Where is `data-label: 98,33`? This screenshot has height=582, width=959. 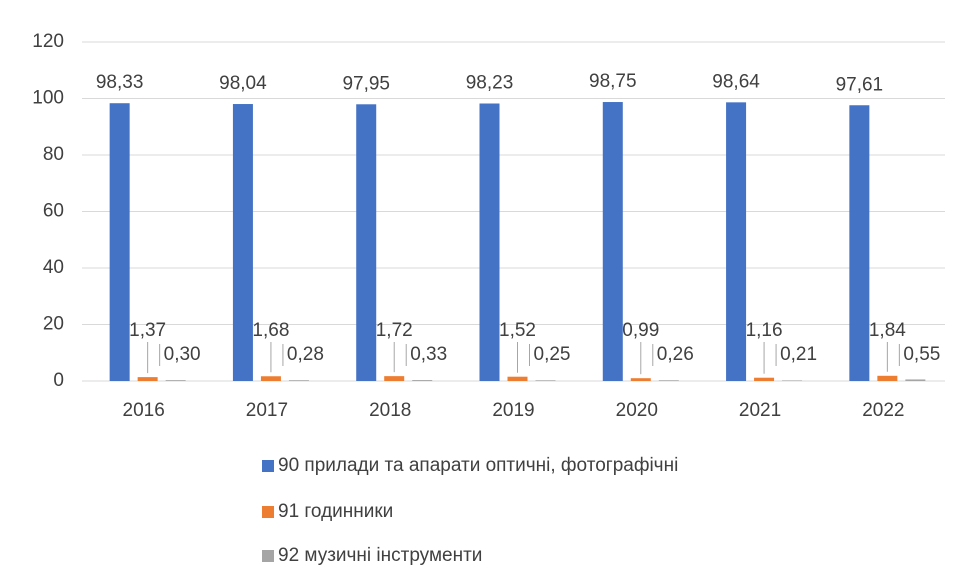 data-label: 98,33 is located at coordinates (120, 82).